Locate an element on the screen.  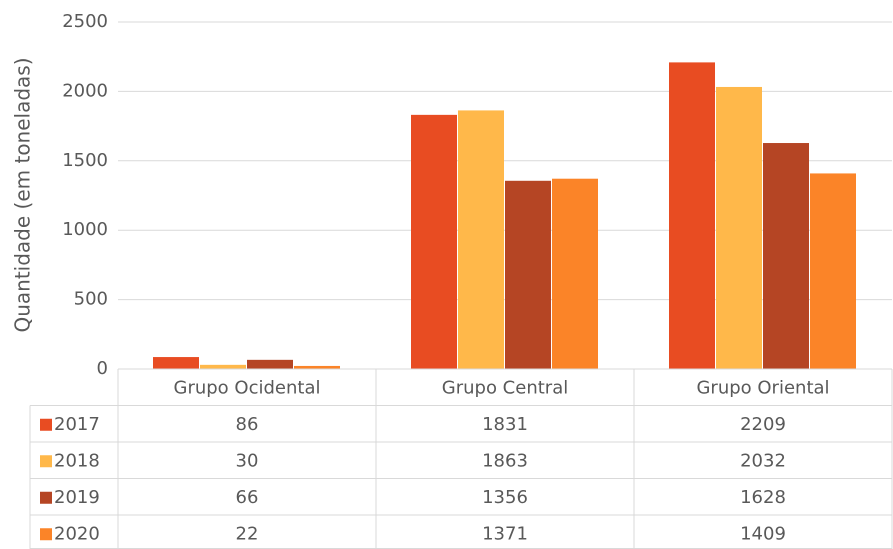
y-tick-label: 1000 is located at coordinates (85, 229).